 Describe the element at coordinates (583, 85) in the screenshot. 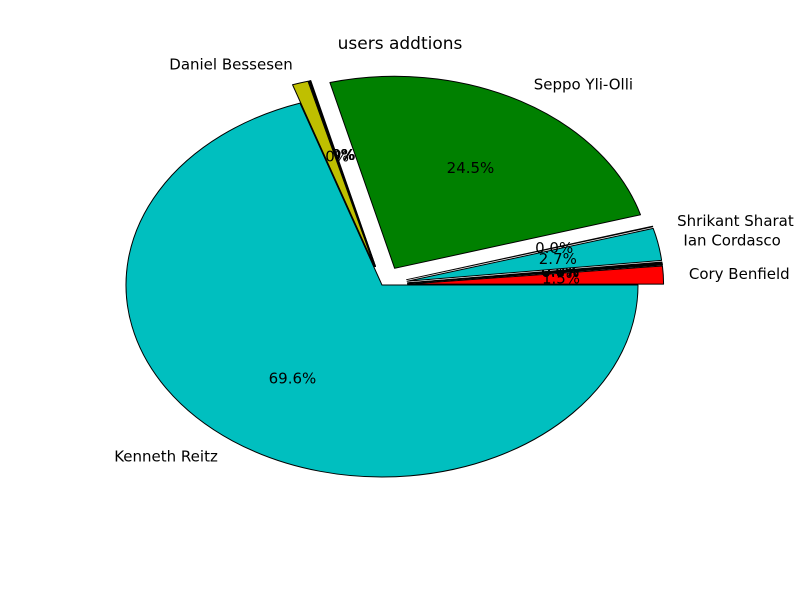

I see `slice-name-label: Seppo Yli-Olli` at that location.